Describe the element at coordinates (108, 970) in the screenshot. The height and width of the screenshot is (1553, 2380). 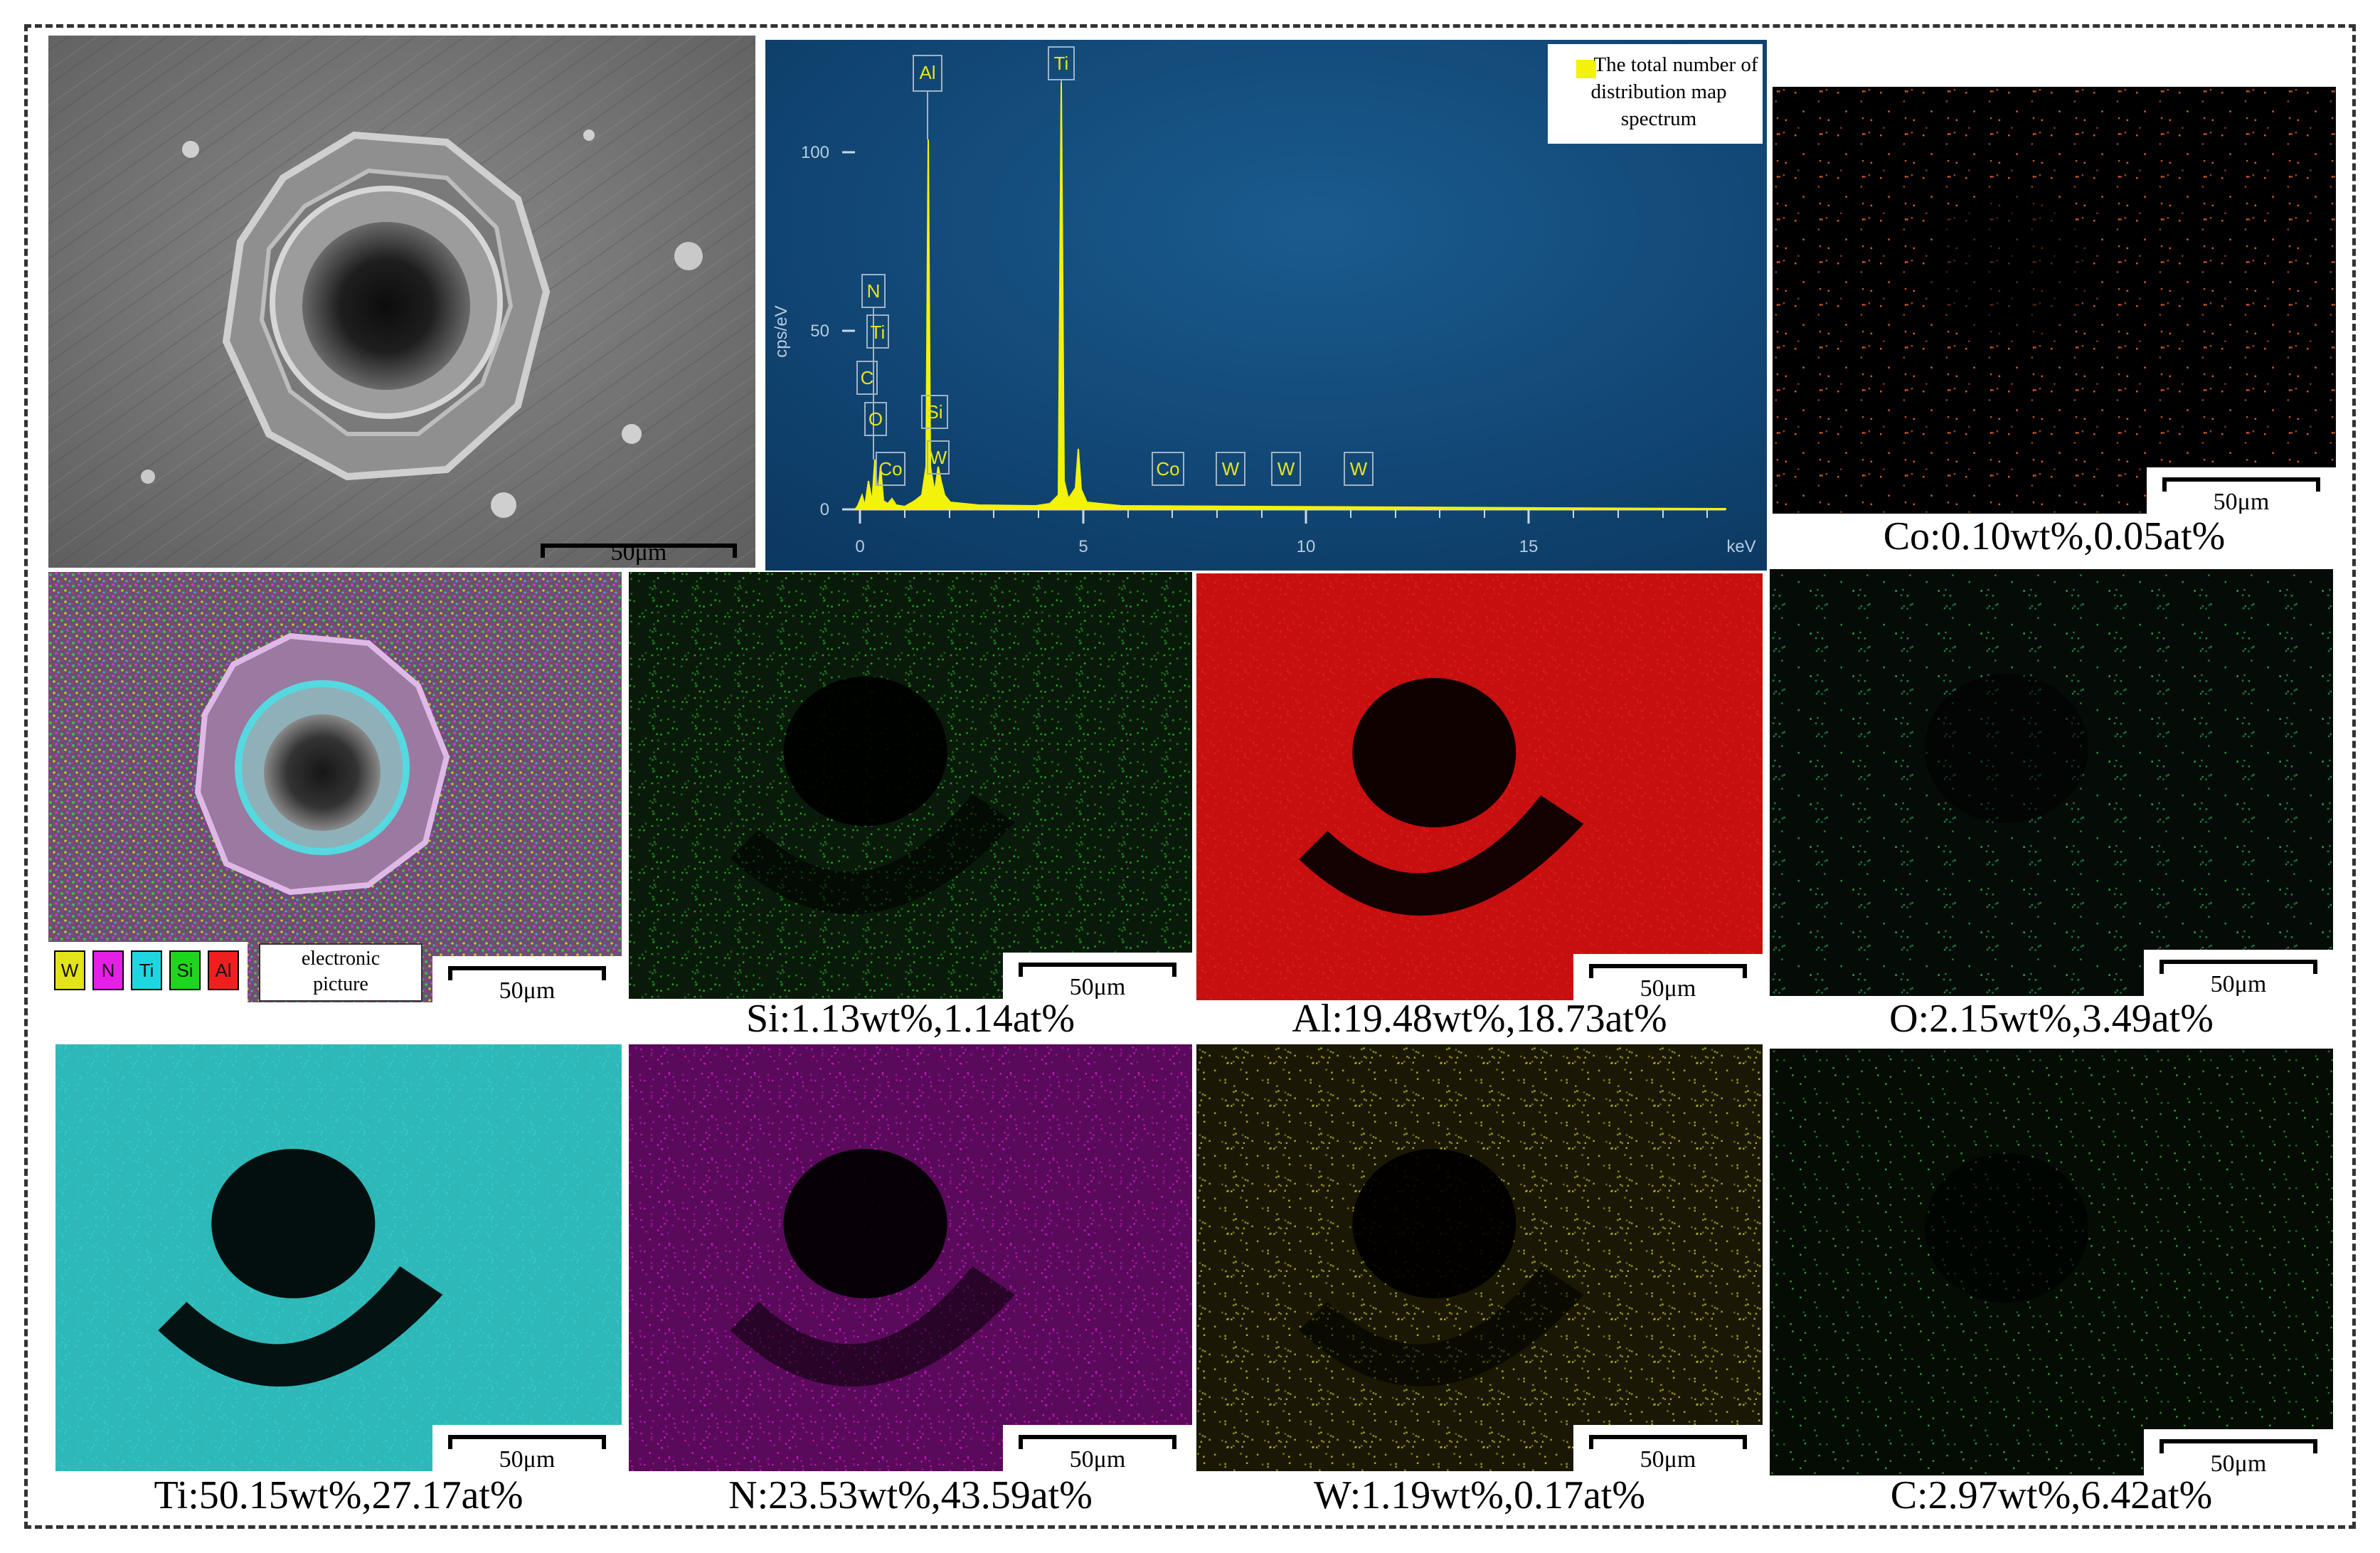
I see `legend-chip-n: N` at that location.